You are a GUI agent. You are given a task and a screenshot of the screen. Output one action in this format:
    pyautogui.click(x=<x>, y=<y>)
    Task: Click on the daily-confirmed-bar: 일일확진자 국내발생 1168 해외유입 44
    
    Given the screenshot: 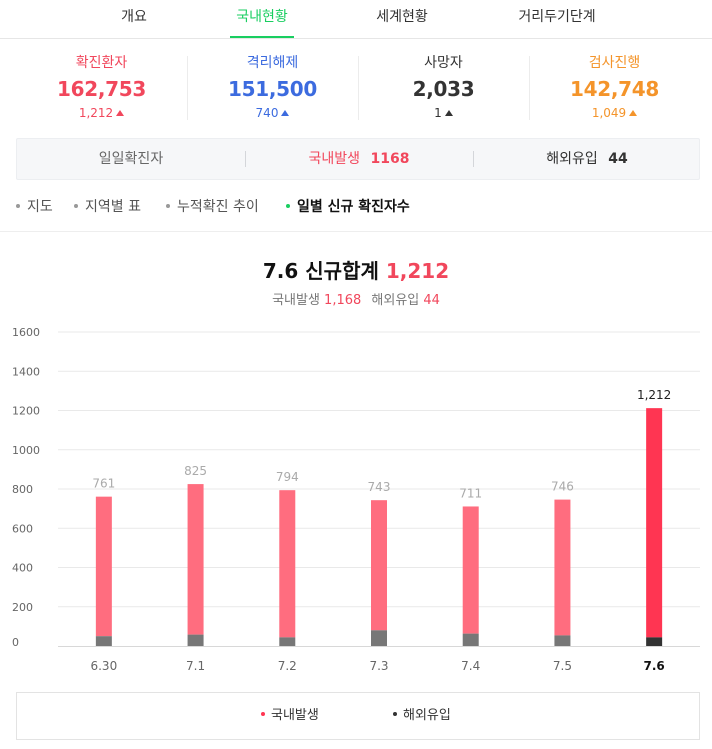 What is the action you would take?
    pyautogui.click(x=358, y=159)
    